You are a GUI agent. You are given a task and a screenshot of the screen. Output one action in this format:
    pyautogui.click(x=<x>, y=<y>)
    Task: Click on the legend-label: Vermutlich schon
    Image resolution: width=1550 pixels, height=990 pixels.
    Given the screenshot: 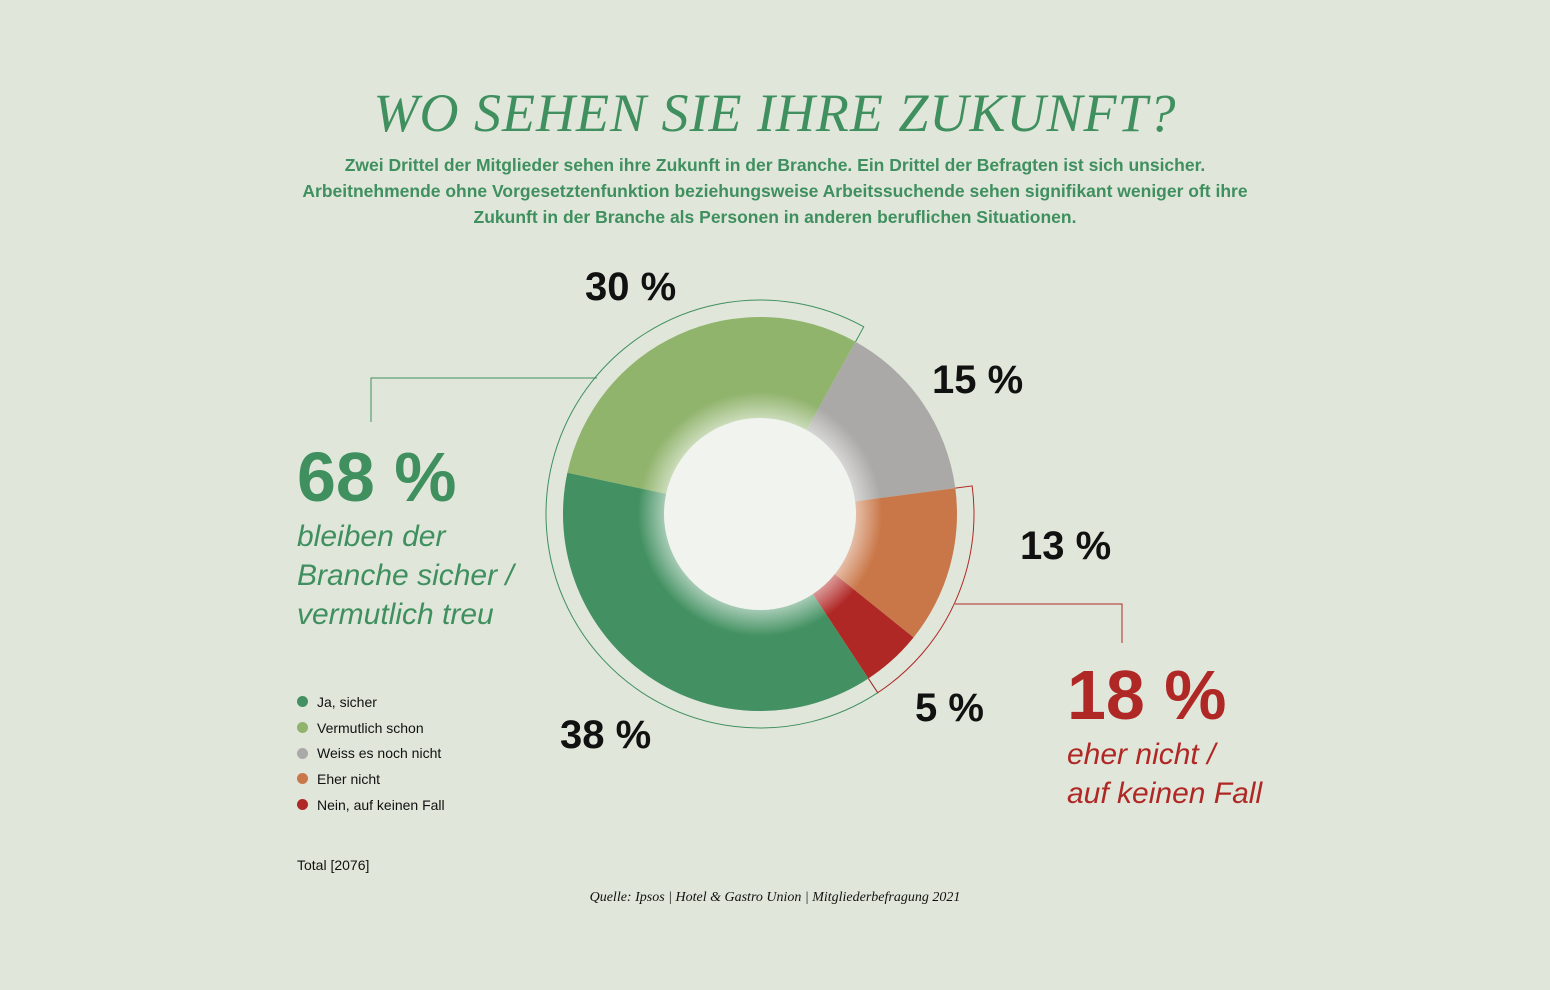 What is the action you would take?
    pyautogui.click(x=370, y=727)
    